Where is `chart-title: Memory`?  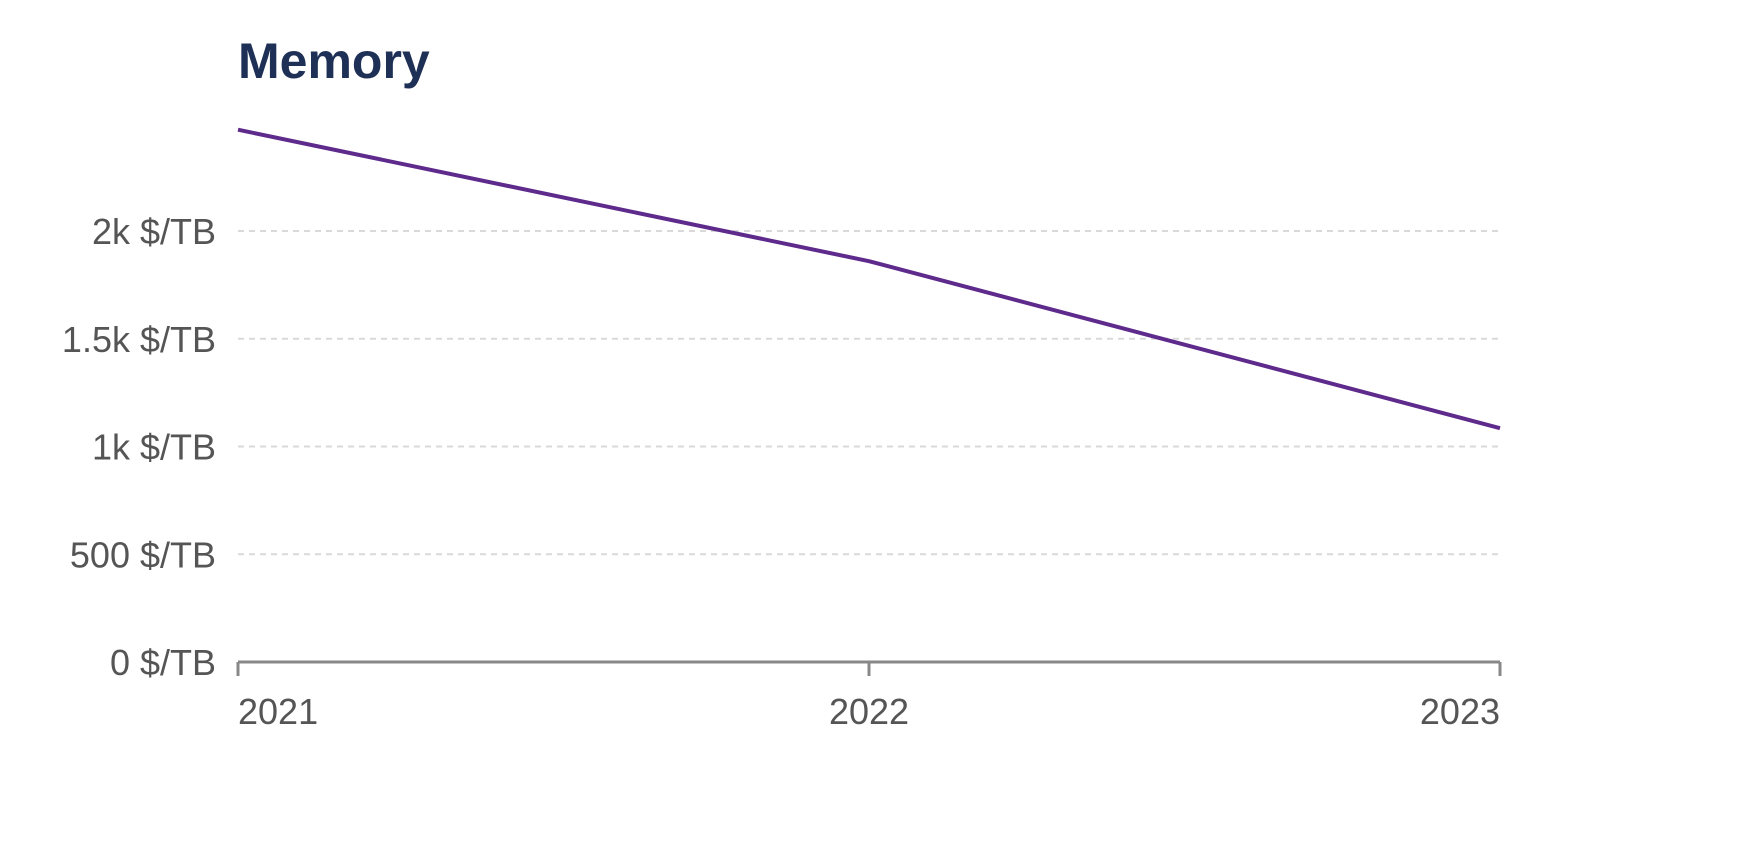
chart-title: Memory is located at coordinates (334, 61).